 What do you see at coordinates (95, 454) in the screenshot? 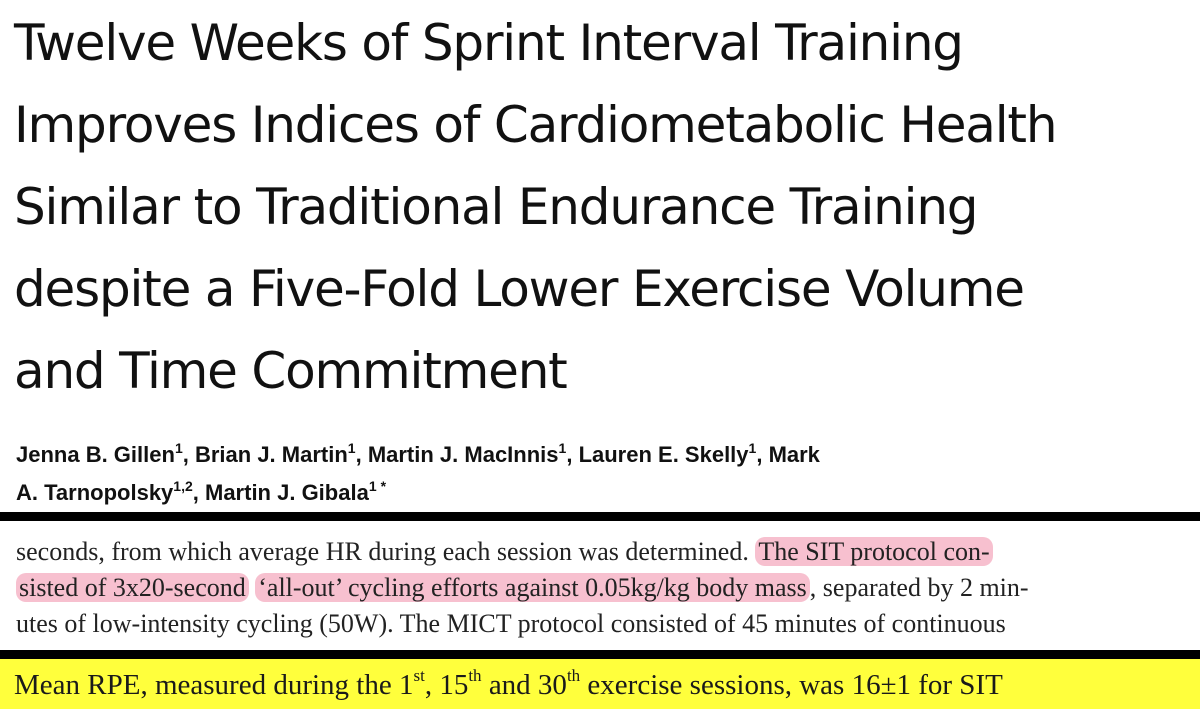
I see `author-name: Jenna B. Gillen` at bounding box center [95, 454].